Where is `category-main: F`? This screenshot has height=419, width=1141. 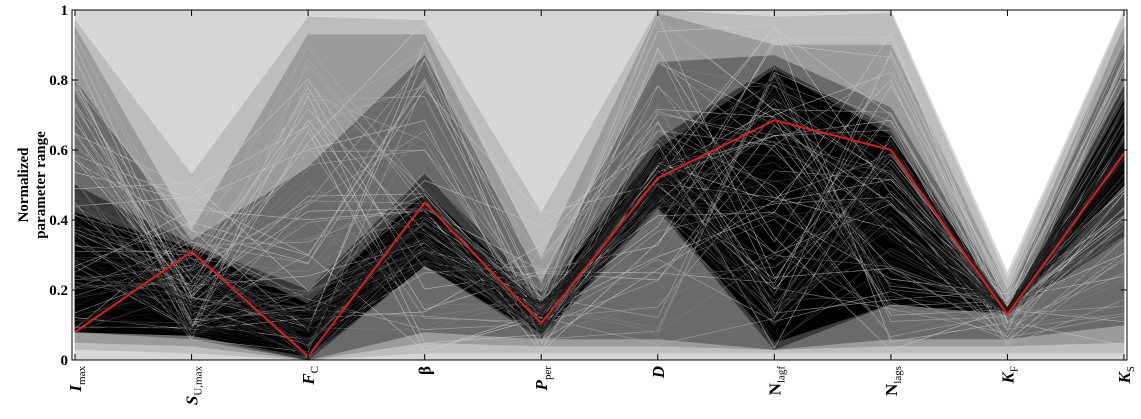
category-main: F is located at coordinates (308, 379).